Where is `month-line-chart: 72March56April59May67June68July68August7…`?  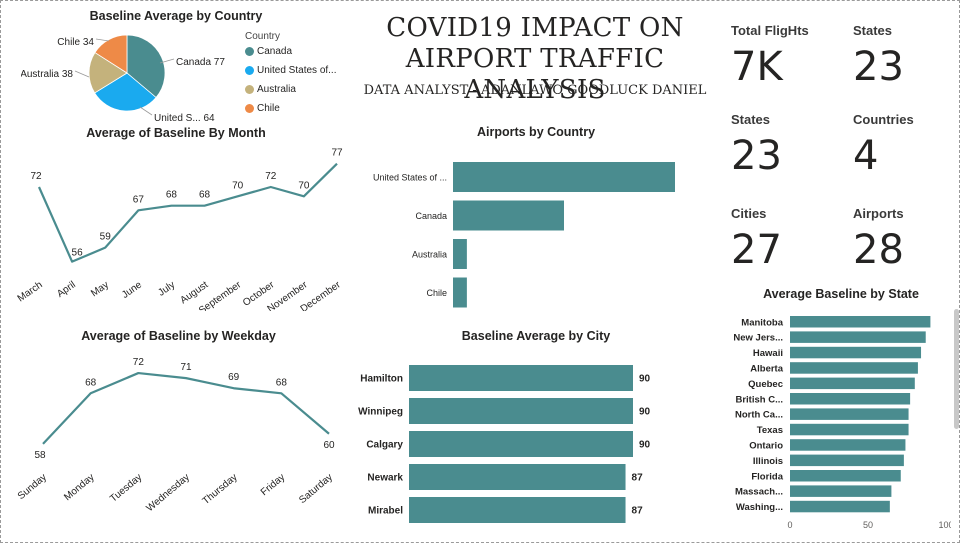 month-line-chart: 72March56April59May67June68July68August7… is located at coordinates (176, 226).